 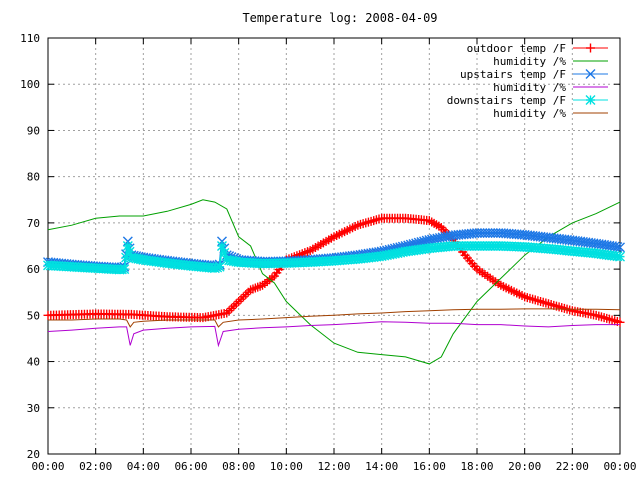 What do you see at coordinates (33, 269) in the screenshot?
I see `y-tick-label: 60` at bounding box center [33, 269].